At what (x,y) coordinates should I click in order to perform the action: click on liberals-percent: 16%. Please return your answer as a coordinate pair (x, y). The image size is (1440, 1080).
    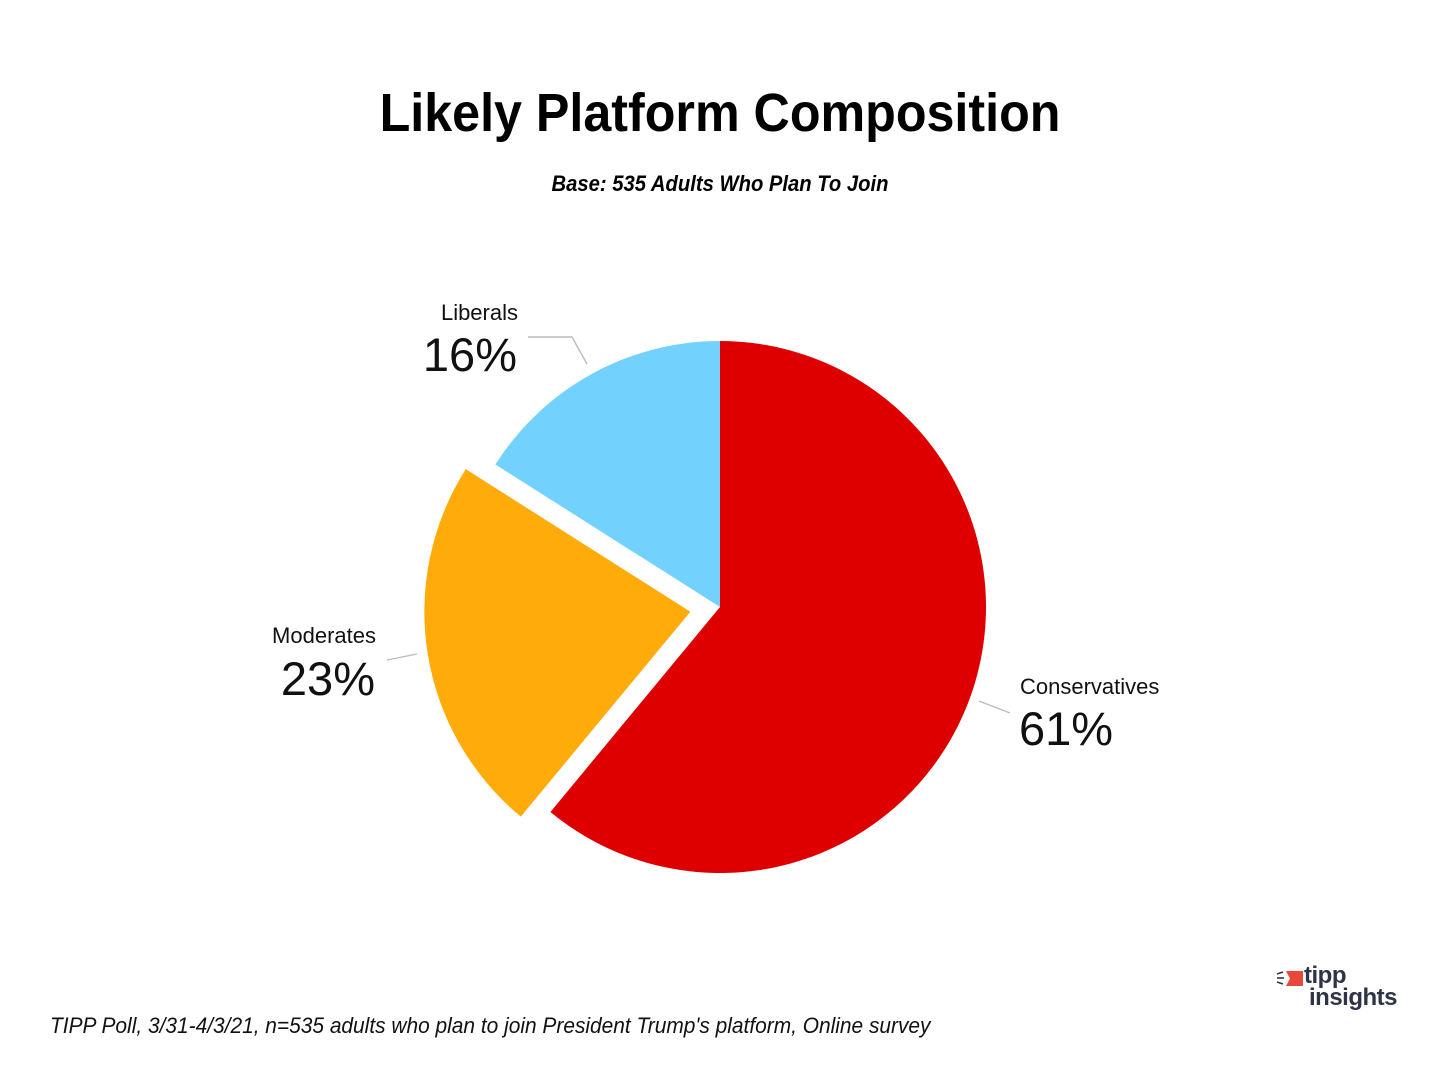
    Looking at the image, I should click on (470, 354).